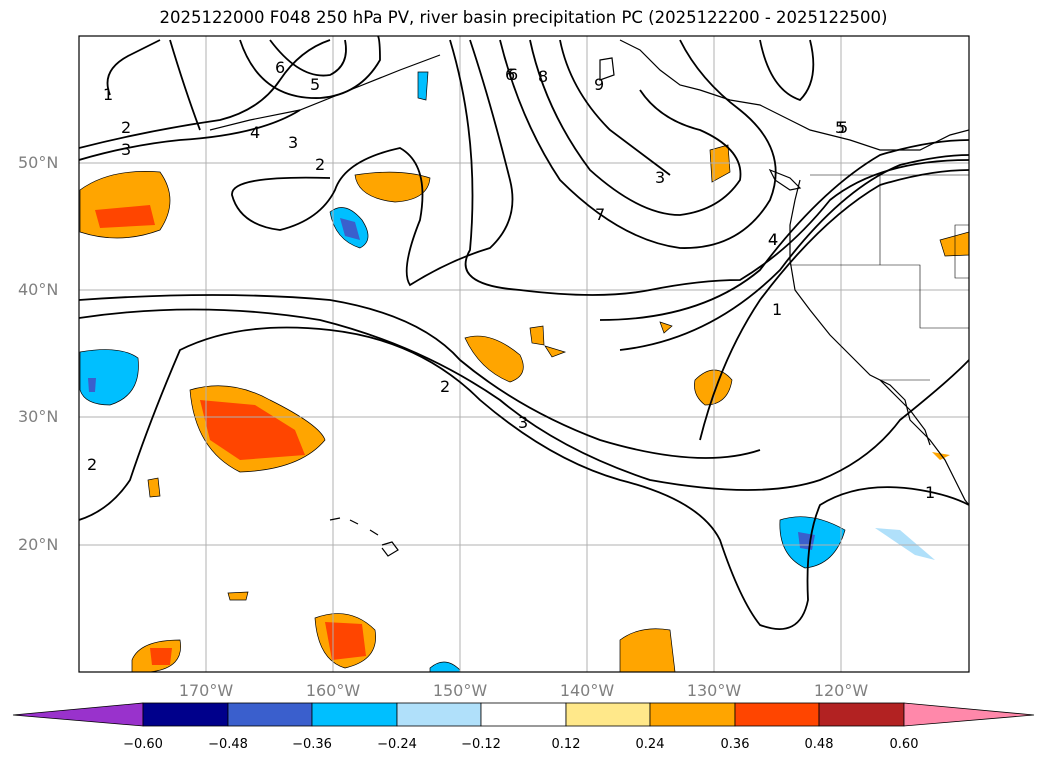 The width and height of the screenshot is (1047, 765). Describe the element at coordinates (460, 690) in the screenshot. I see `lon-label: 150°W` at that location.